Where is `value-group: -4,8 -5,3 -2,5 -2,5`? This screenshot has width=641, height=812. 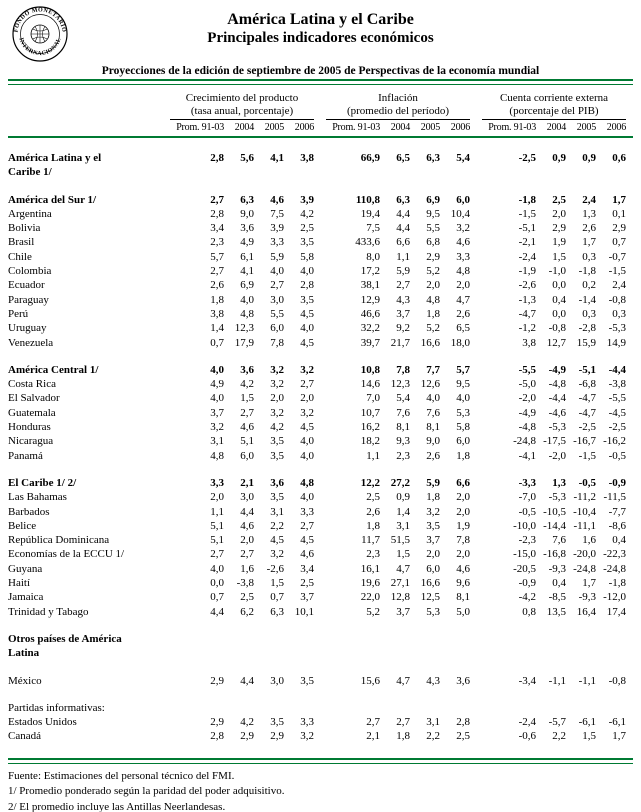
value-group: -4,8 -5,3 -2,5 -2,5 is located at coordinates (554, 427).